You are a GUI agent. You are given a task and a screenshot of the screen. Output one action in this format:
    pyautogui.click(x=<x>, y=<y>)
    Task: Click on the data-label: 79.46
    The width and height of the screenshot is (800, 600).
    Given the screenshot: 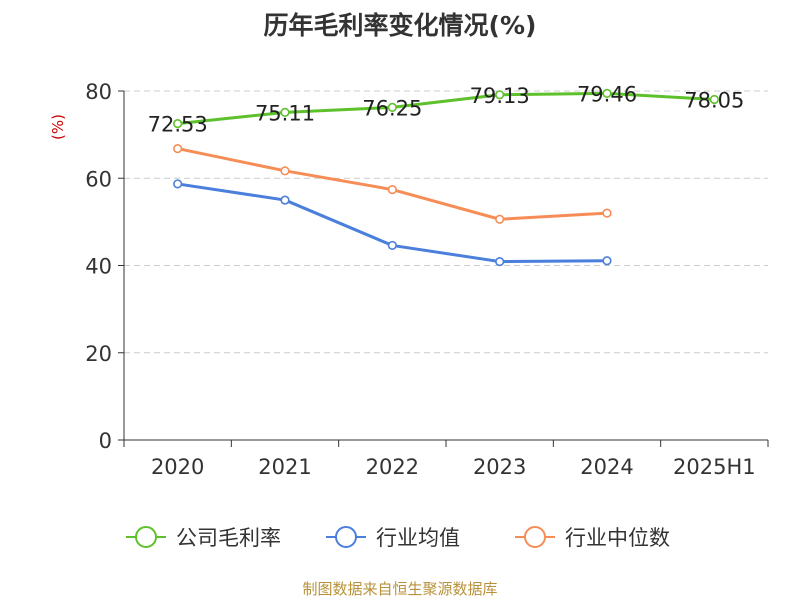 What is the action you would take?
    pyautogui.click(x=607, y=94)
    